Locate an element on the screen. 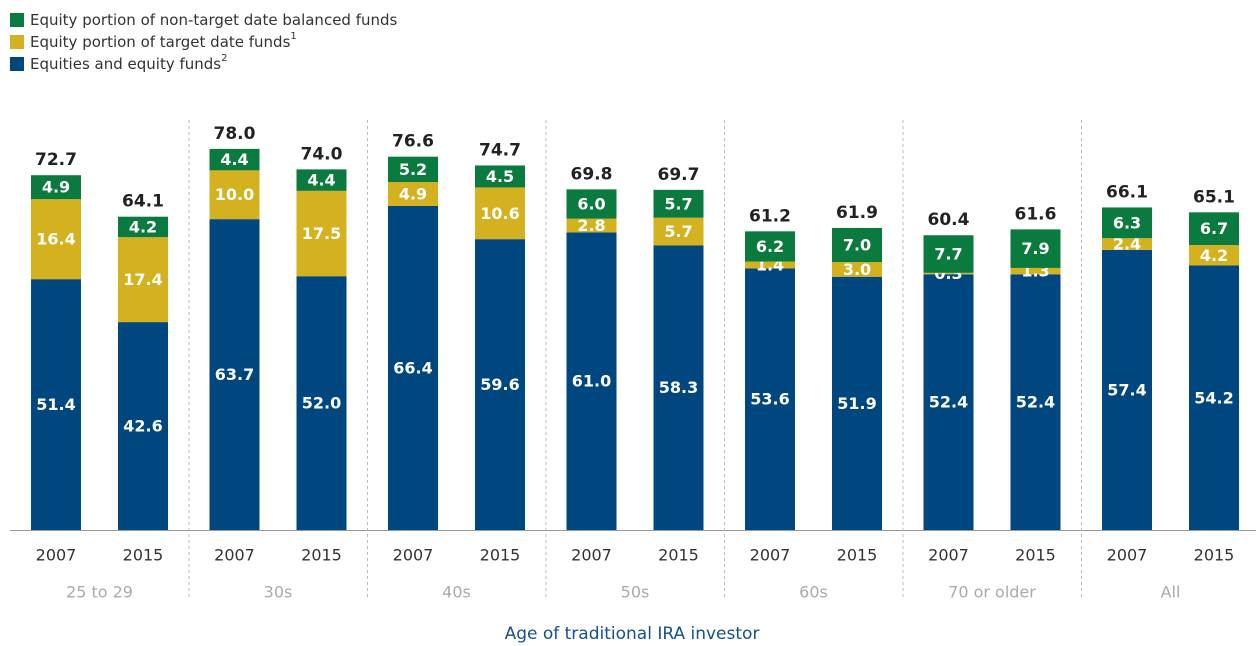 This screenshot has width=1256, height=646. segment-label: 63.7 is located at coordinates (234, 374).